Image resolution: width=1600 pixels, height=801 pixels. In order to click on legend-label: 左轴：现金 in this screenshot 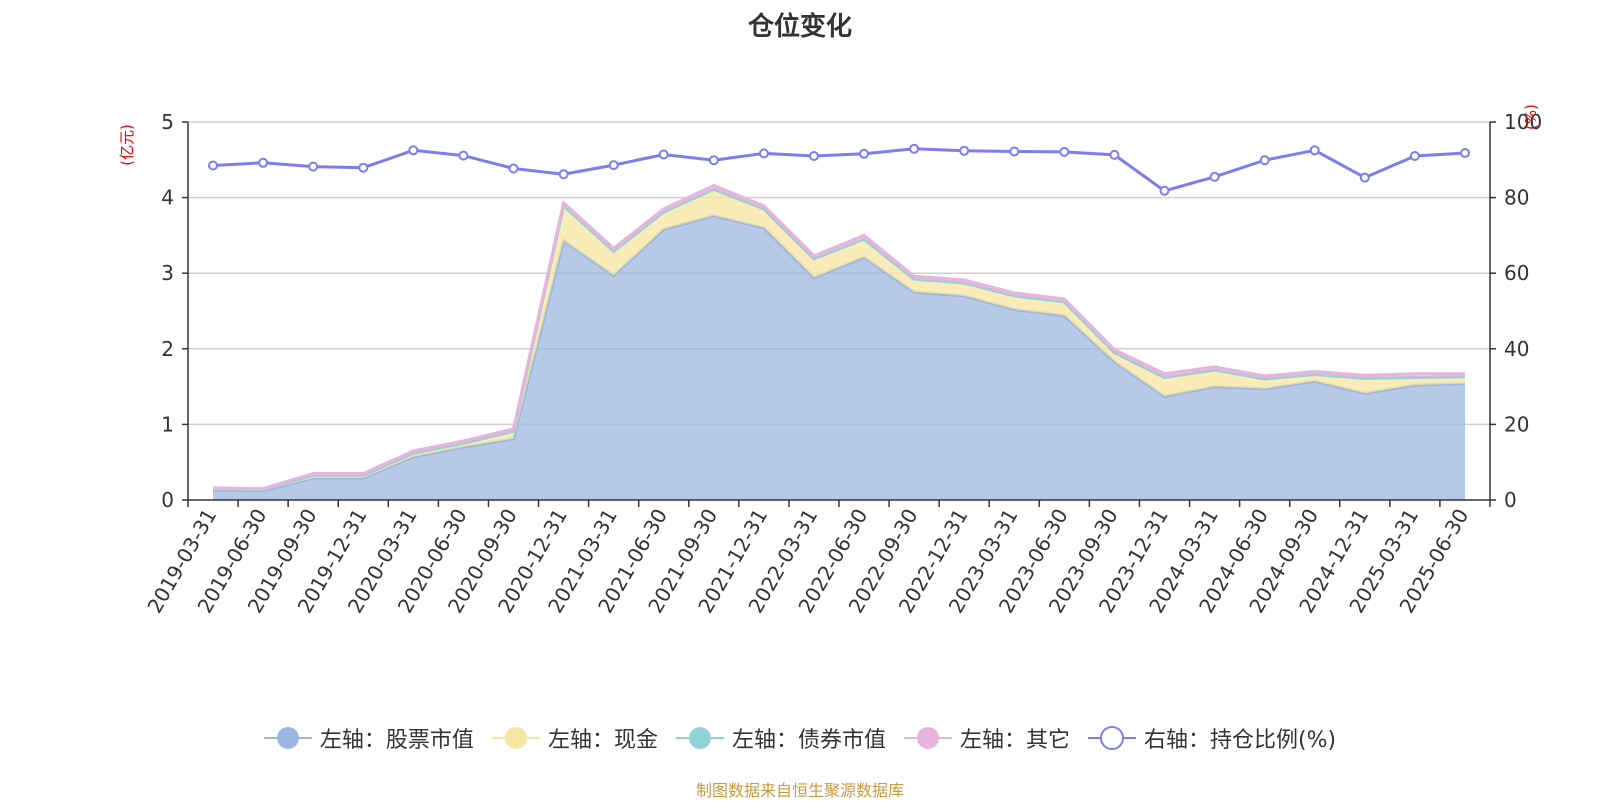, I will do `click(602, 740)`.